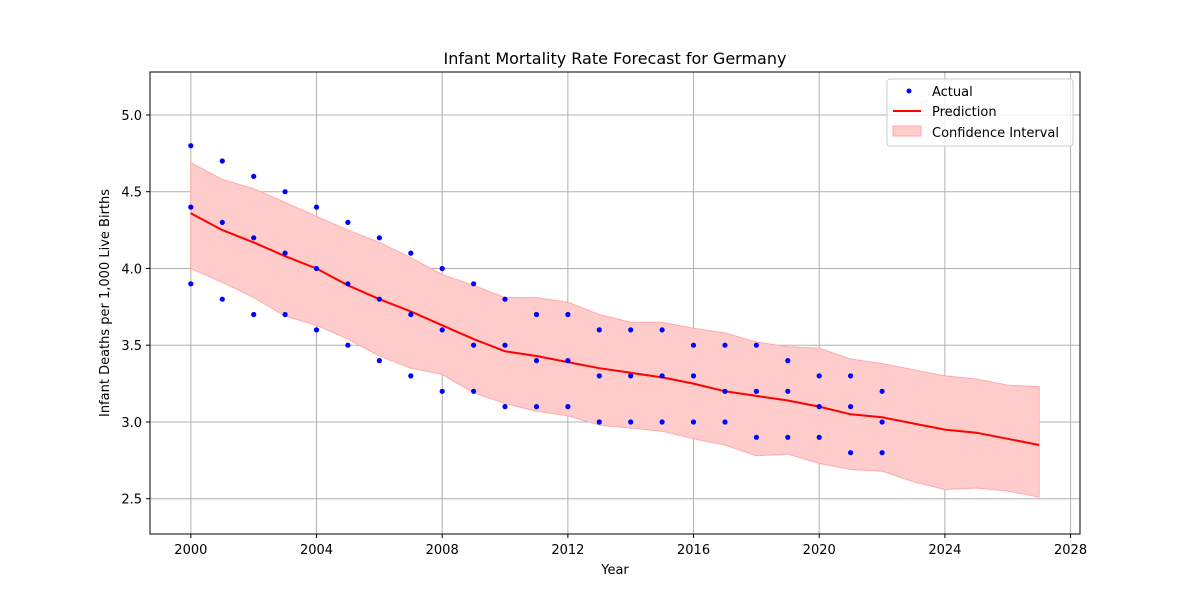  Describe the element at coordinates (964, 112) in the screenshot. I see `legend-prediction-label: Prediction` at that location.